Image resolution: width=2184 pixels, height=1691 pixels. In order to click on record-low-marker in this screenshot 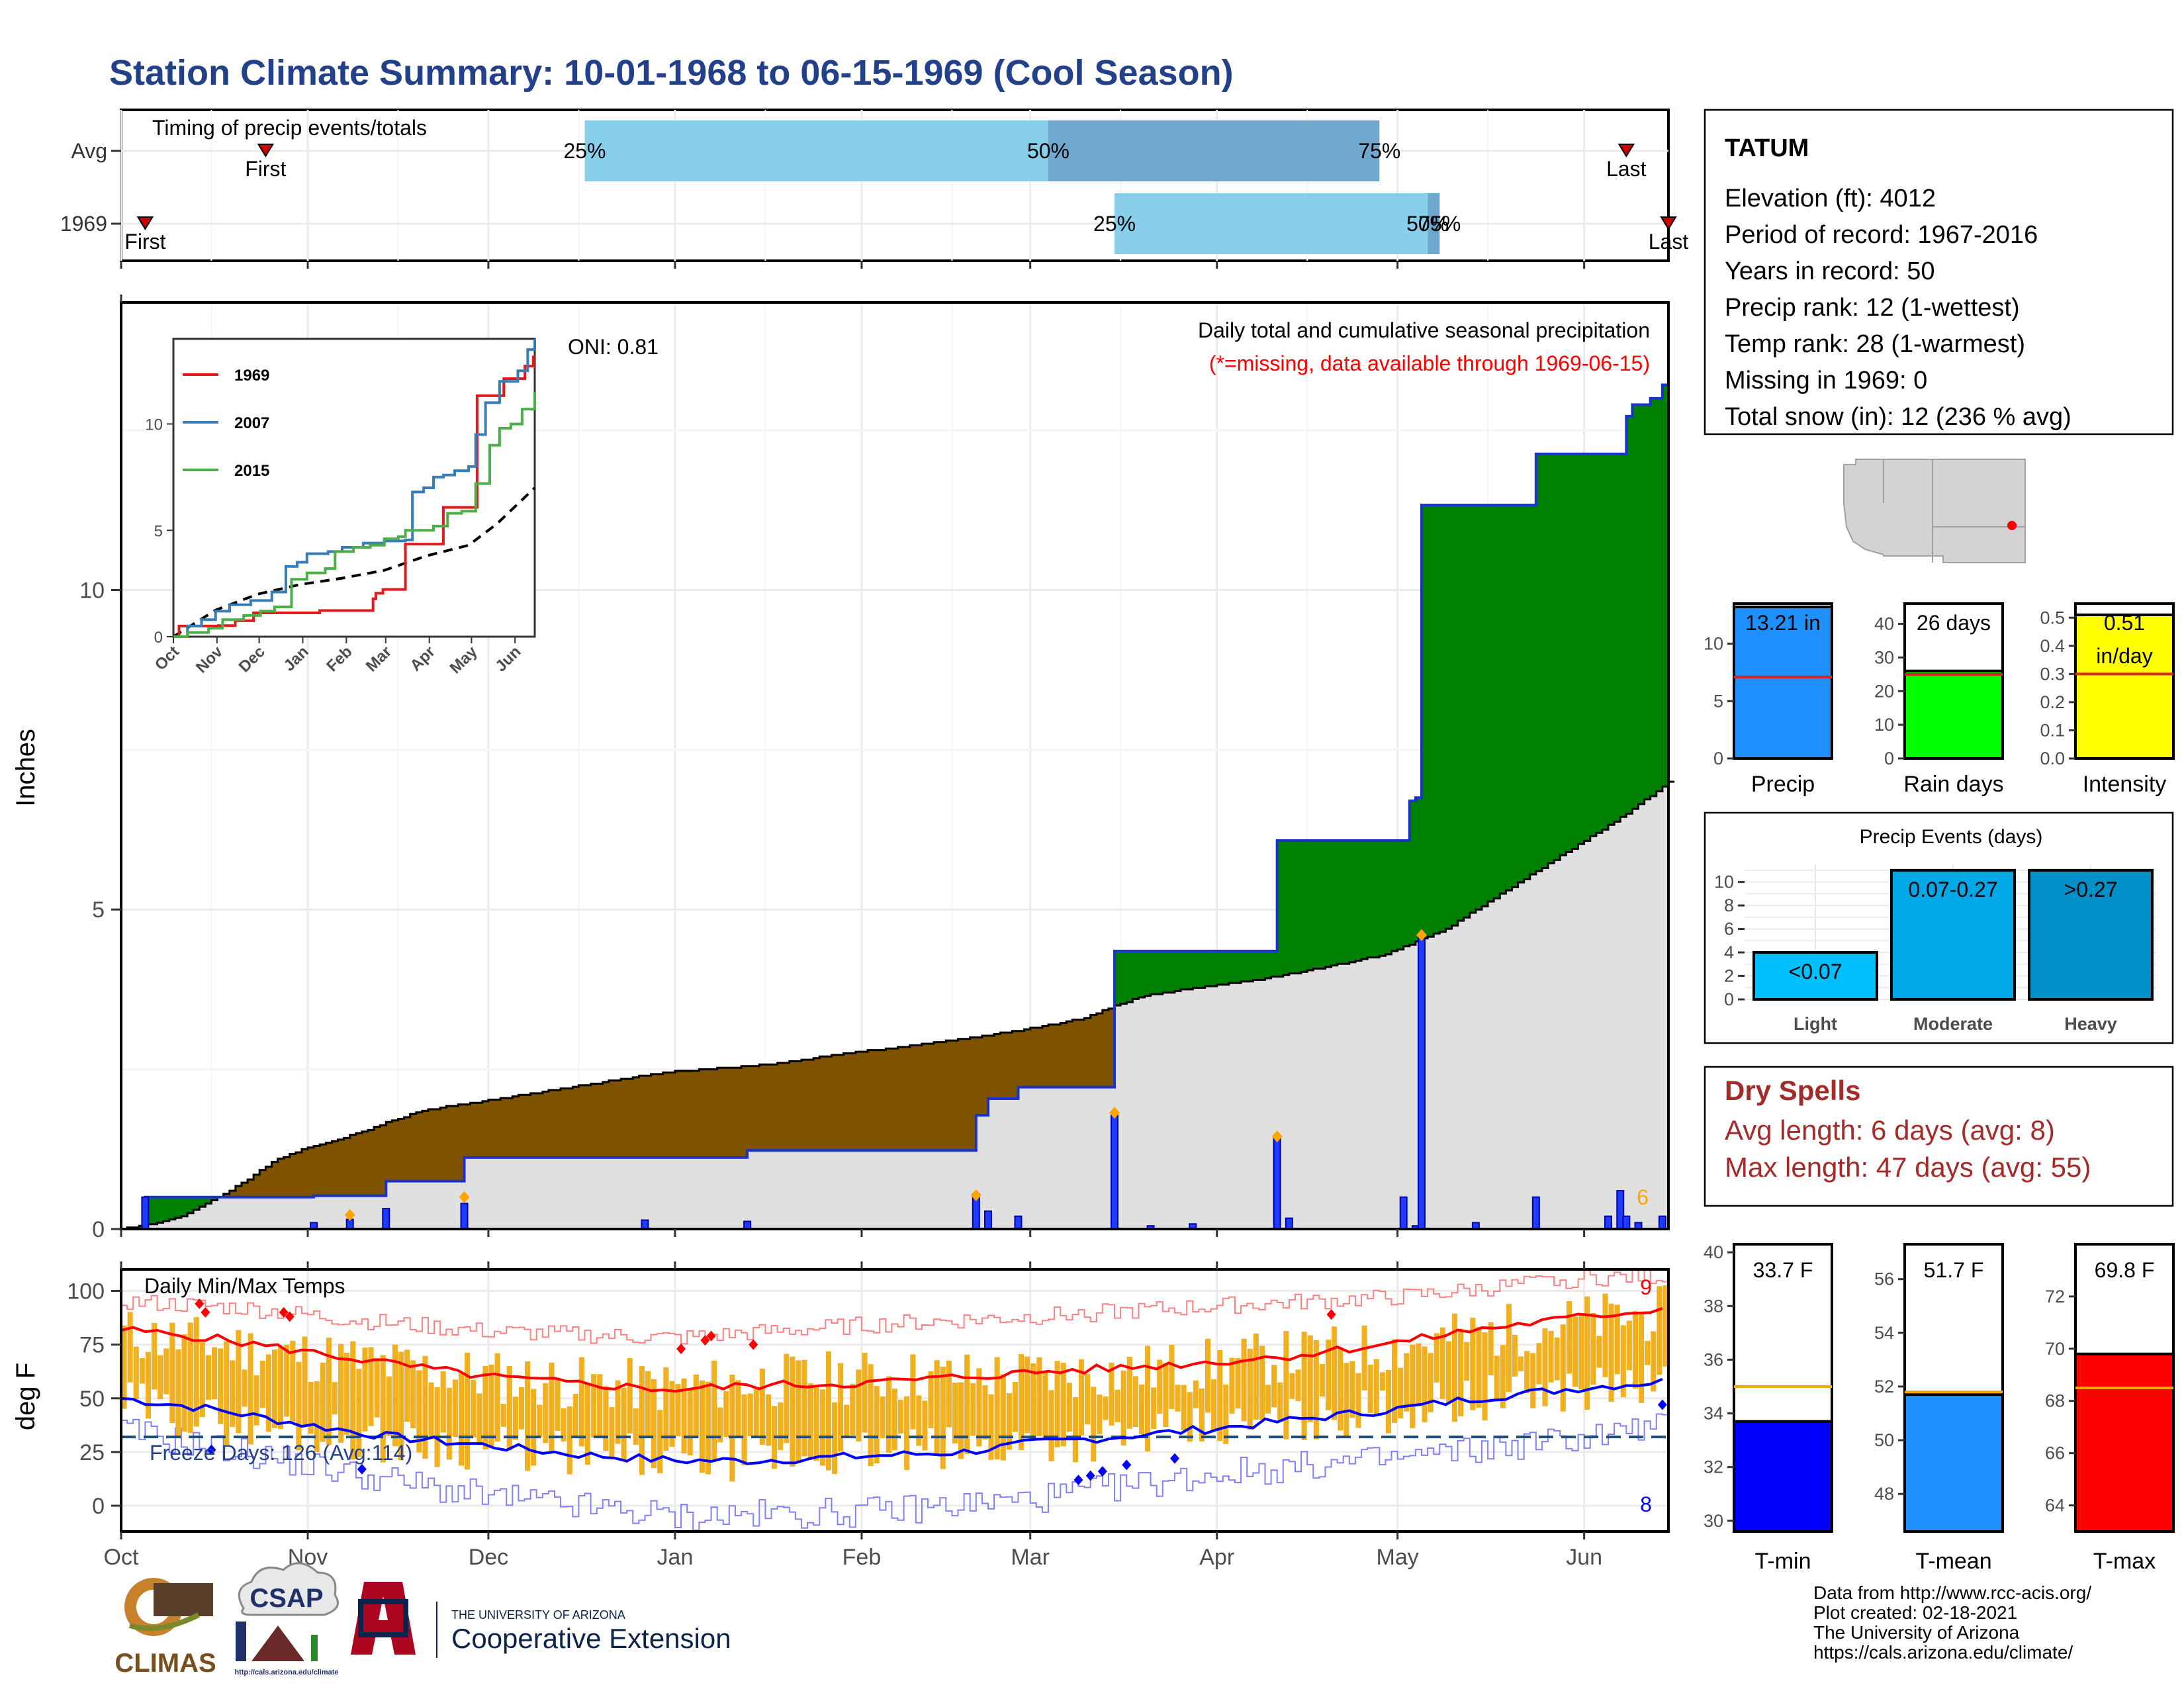, I will do `click(1127, 1465)`.